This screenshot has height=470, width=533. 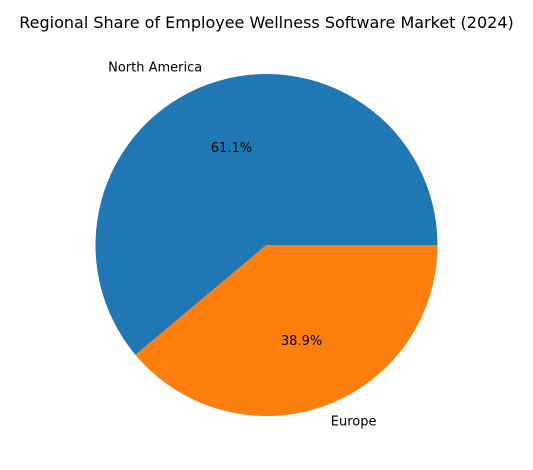 What do you see at coordinates (155, 68) in the screenshot?
I see `slice-label: North America` at bounding box center [155, 68].